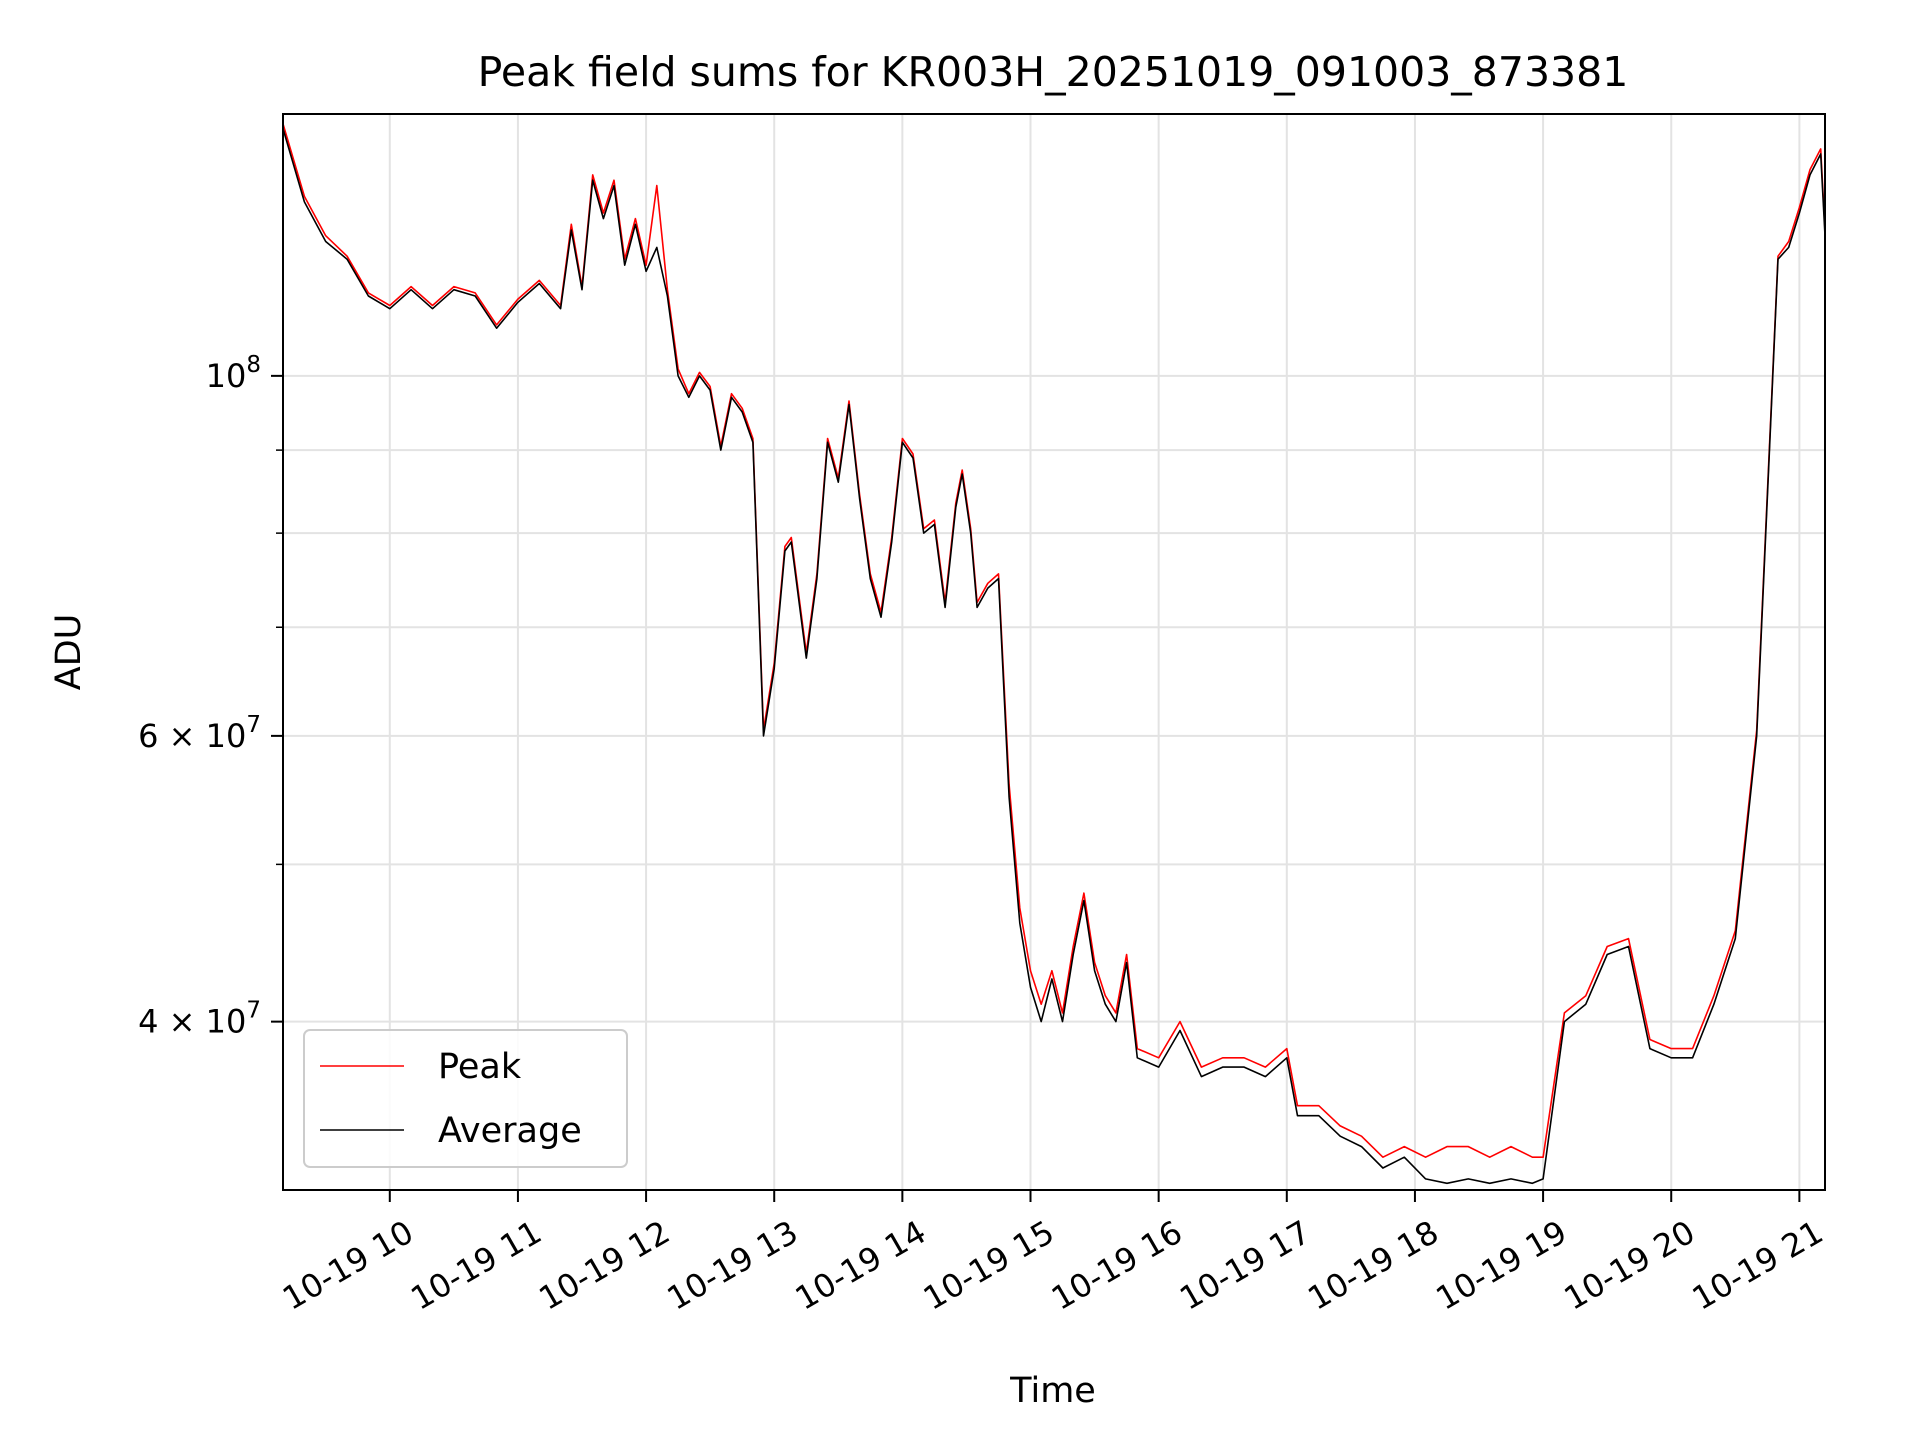  Describe the element at coordinates (510, 1131) in the screenshot. I see `legend-average-label: Average` at that location.